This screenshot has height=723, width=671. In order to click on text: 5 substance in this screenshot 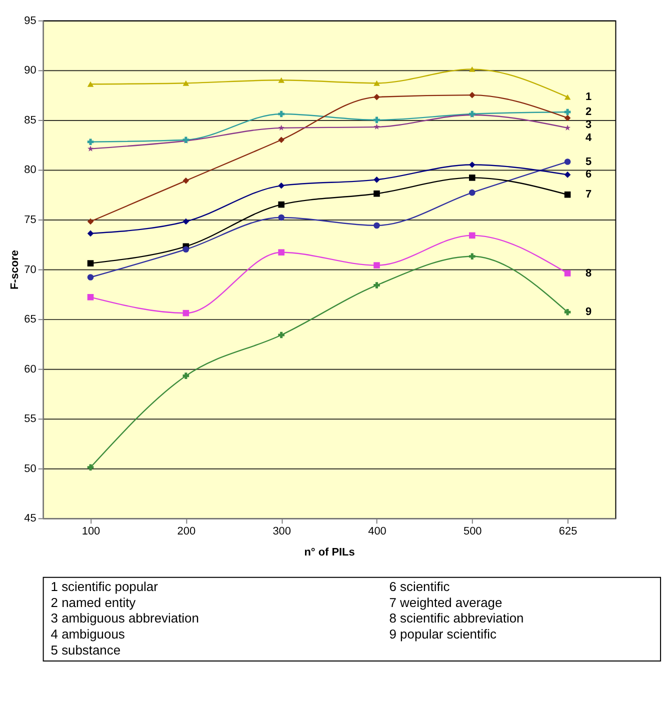, I will do `click(85, 650)`.